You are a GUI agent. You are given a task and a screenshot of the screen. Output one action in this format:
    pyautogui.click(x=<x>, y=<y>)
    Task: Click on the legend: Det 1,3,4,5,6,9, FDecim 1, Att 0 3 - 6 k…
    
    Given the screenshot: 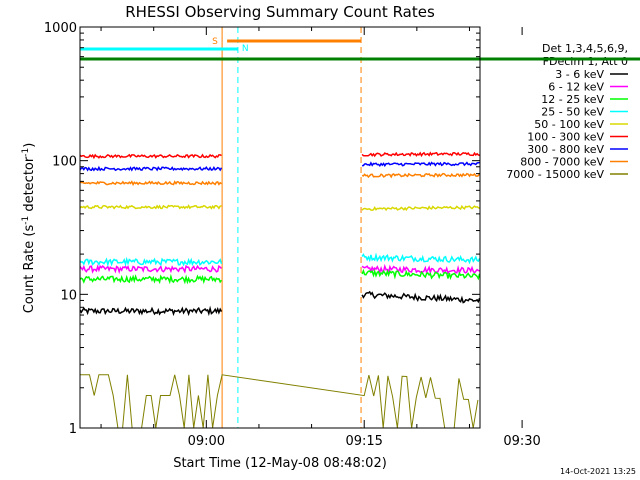 What is the action you would take?
    pyautogui.click(x=567, y=111)
    